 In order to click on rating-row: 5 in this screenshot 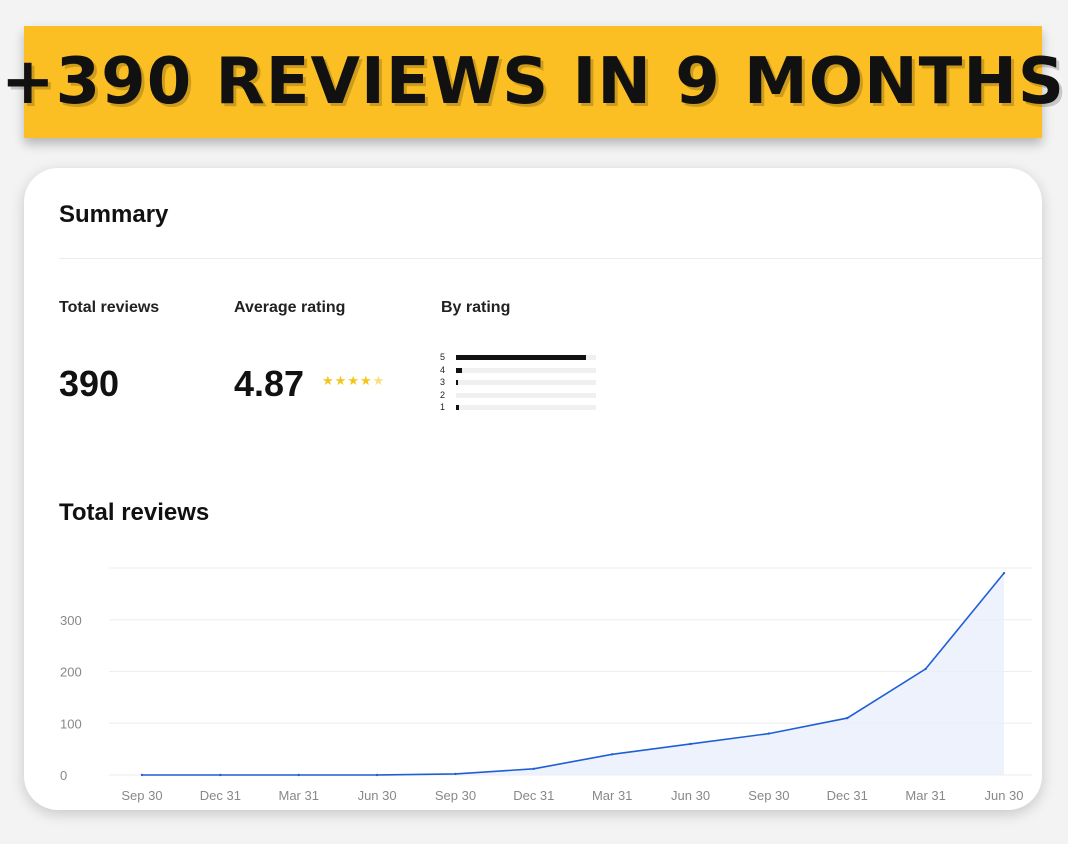, I will do `click(520, 358)`.